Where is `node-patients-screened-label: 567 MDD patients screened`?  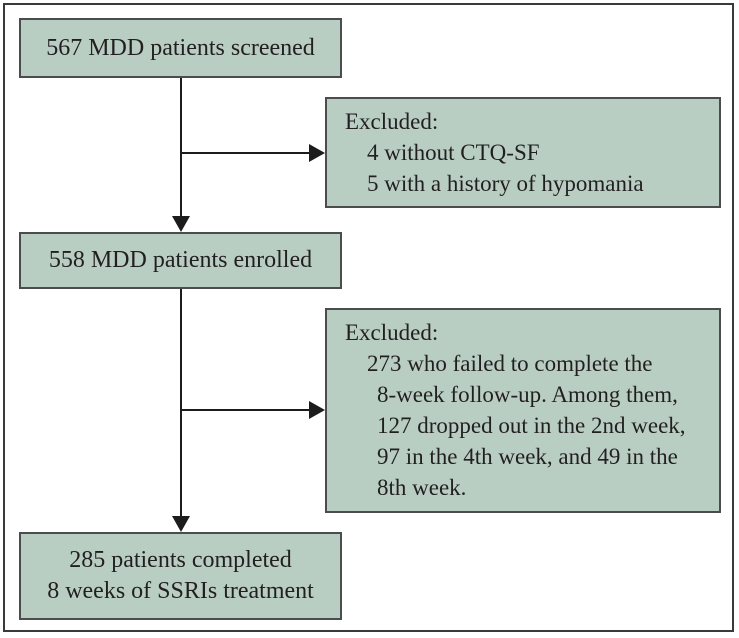 node-patients-screened-label: 567 MDD patients screened is located at coordinates (180, 47).